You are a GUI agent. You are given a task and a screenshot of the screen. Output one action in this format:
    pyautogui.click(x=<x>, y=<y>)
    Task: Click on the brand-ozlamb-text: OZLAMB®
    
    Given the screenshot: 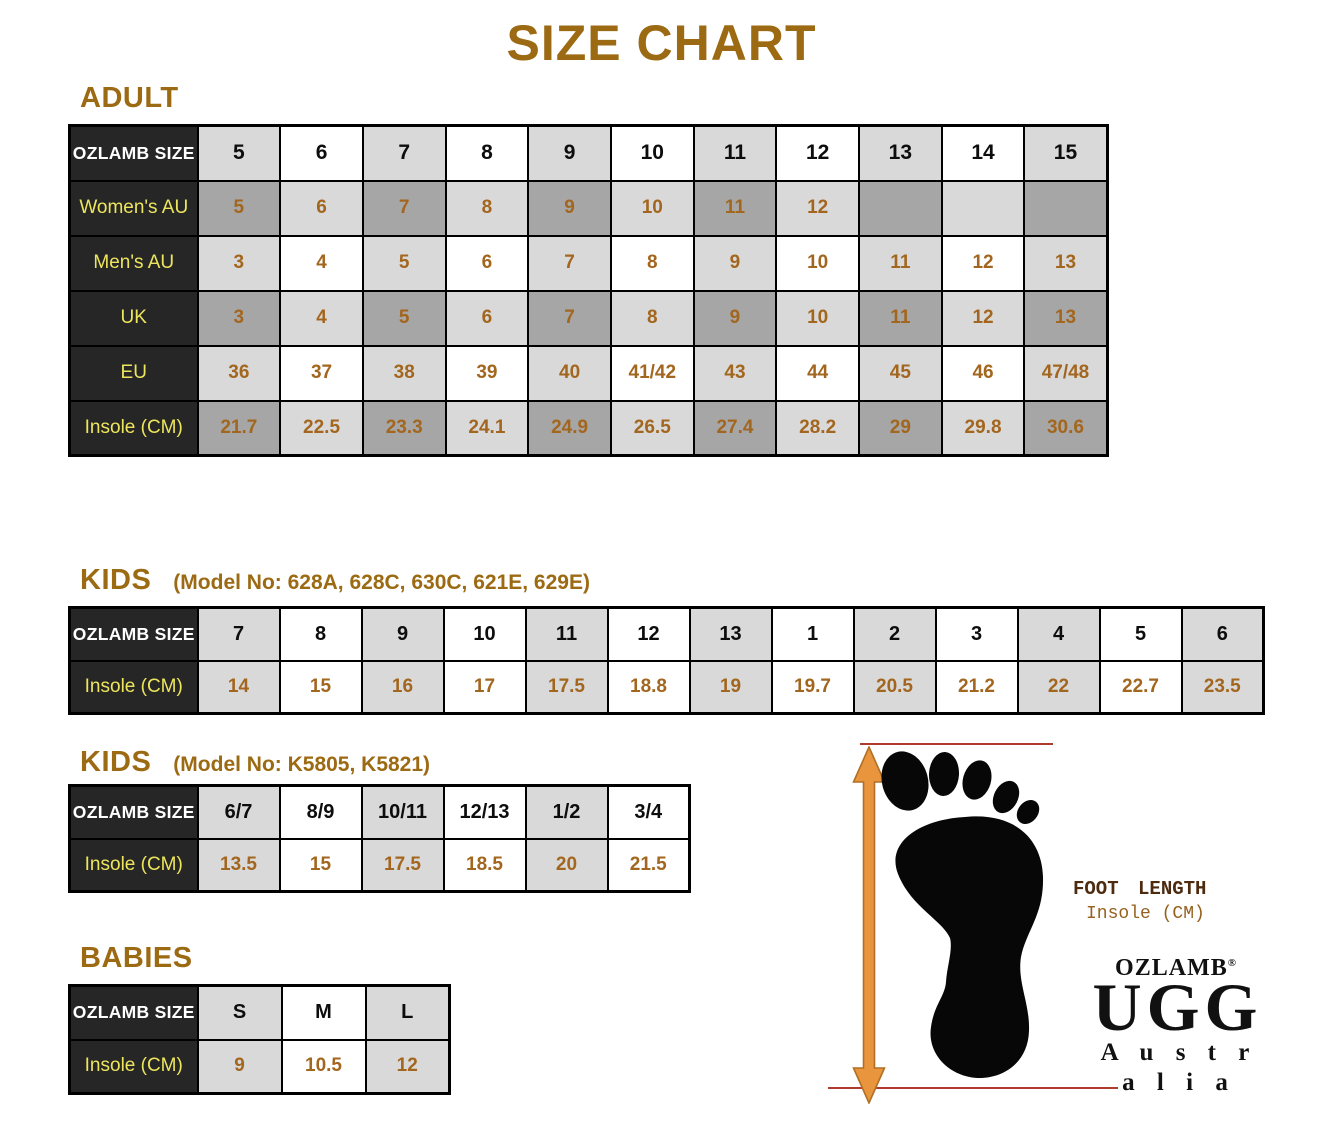 What is the action you would take?
    pyautogui.click(x=1176, y=968)
    